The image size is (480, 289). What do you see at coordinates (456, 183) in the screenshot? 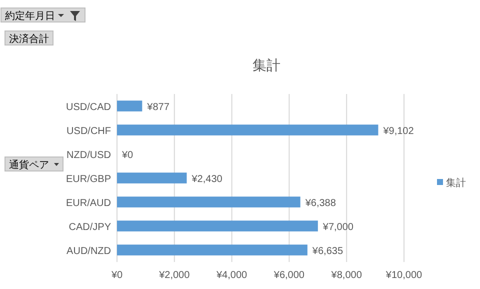
I see `legend-label: 集計` at bounding box center [456, 183].